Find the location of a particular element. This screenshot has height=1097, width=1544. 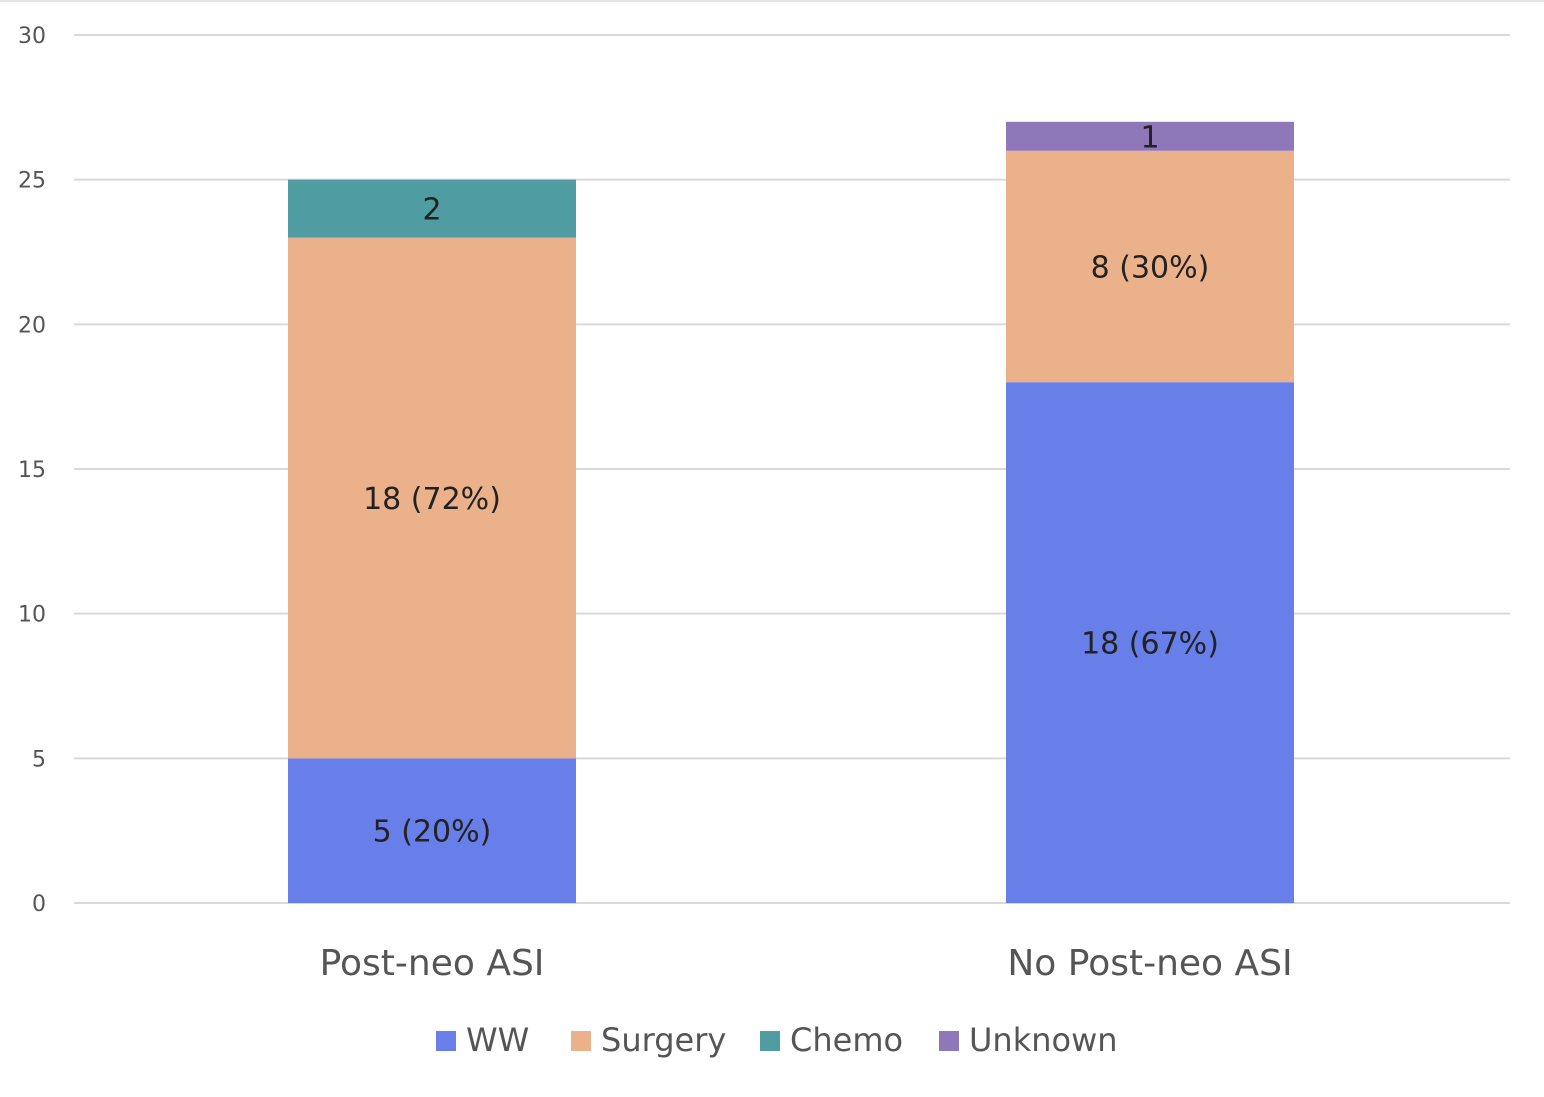

legend: WW Surgery Chemo Unknown is located at coordinates (777, 1040).